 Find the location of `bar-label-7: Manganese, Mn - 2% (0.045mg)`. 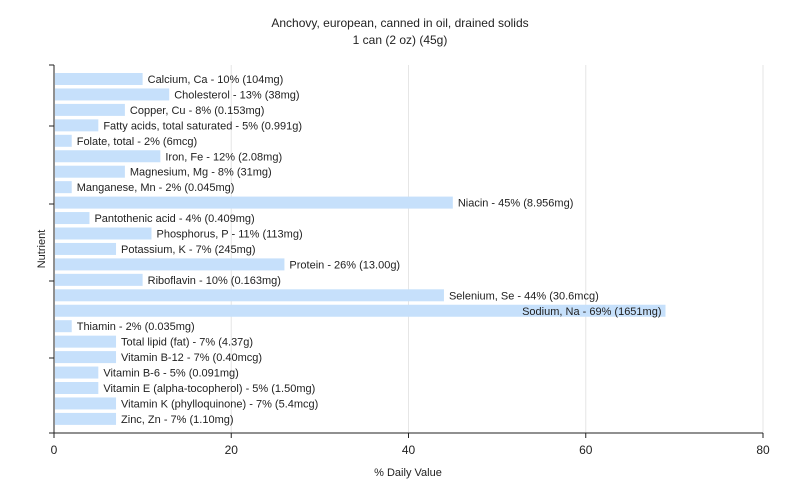

bar-label-7: Manganese, Mn - 2% (0.045mg) is located at coordinates (156, 188).